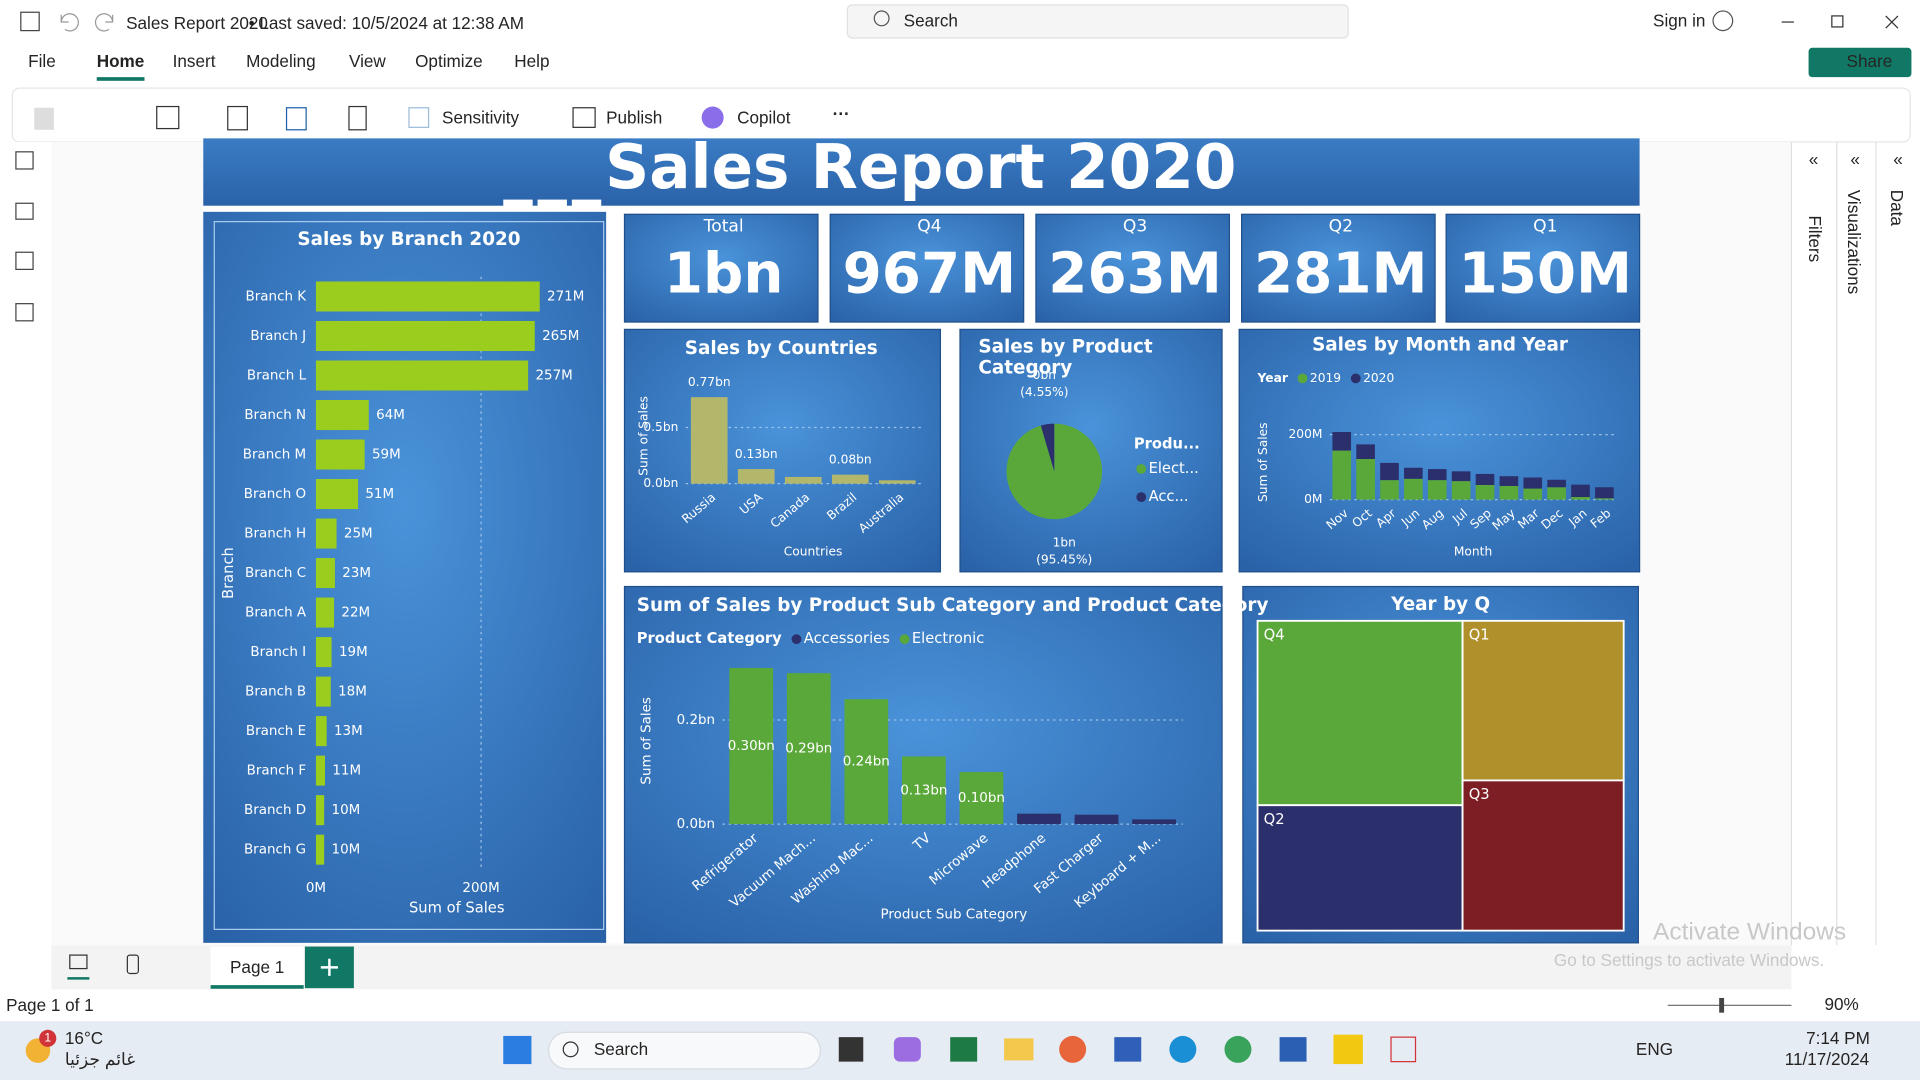 The image size is (1920, 1080). What do you see at coordinates (1065, 357) in the screenshot?
I see `chart-title: Sales by Product Category` at bounding box center [1065, 357].